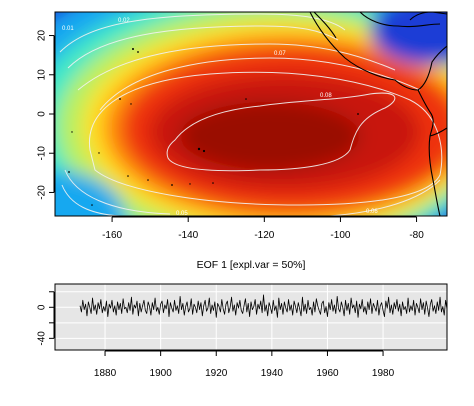  Describe the element at coordinates (68, 29) in the screenshot. I see `contour-label: 0.01` at that location.